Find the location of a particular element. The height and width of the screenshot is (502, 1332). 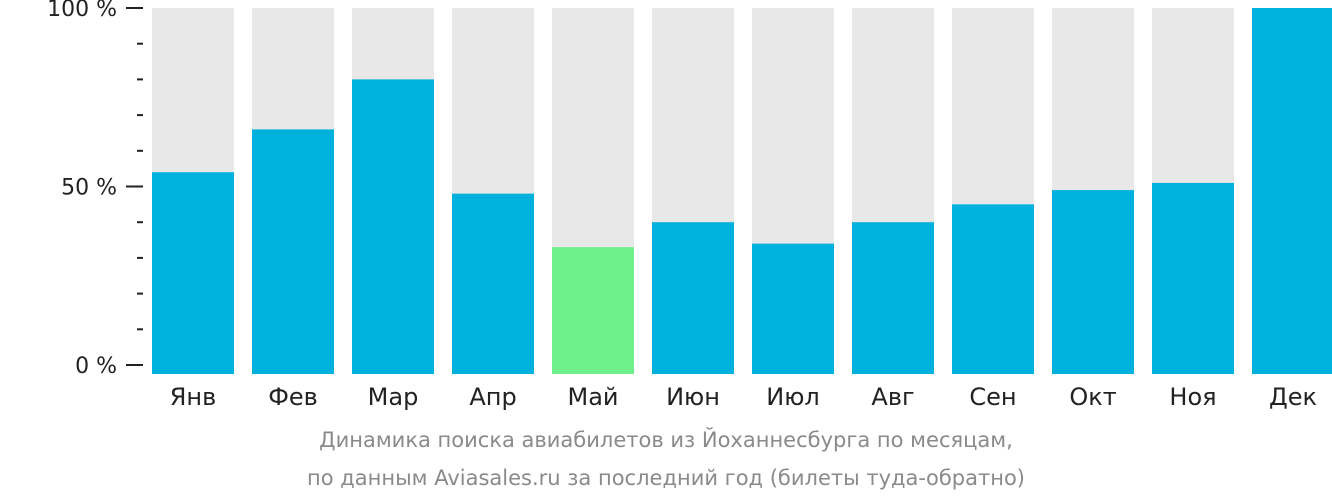

x-tick-label: Дек is located at coordinates (1293, 397).